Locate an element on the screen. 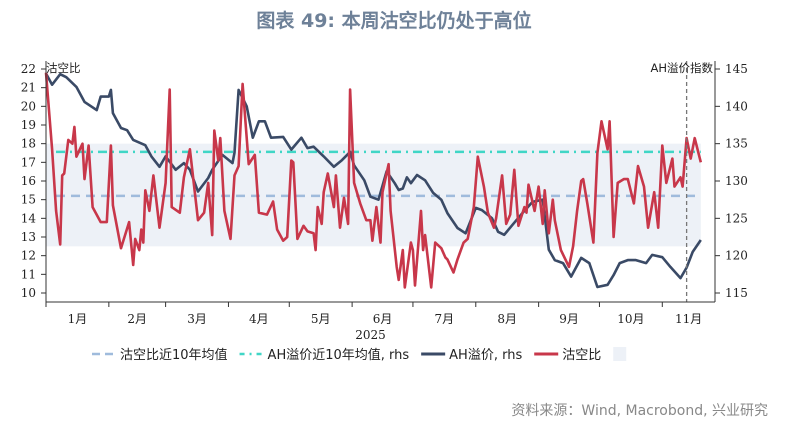  left-tick-label: 14 is located at coordinates (29, 218).